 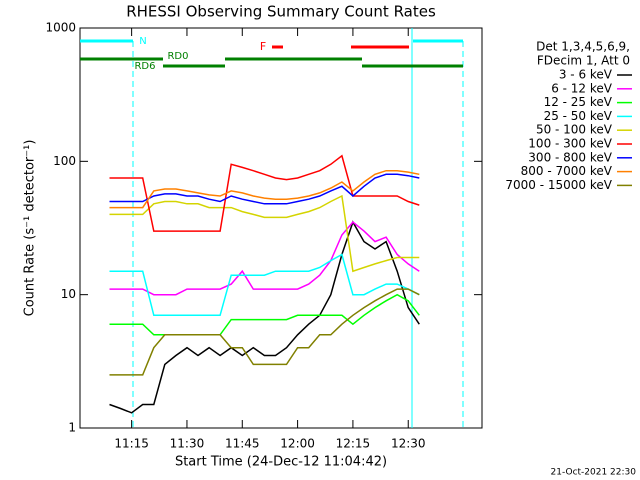 I want to click on legend-header: FDecim 1, Att 0, so click(x=583, y=61).